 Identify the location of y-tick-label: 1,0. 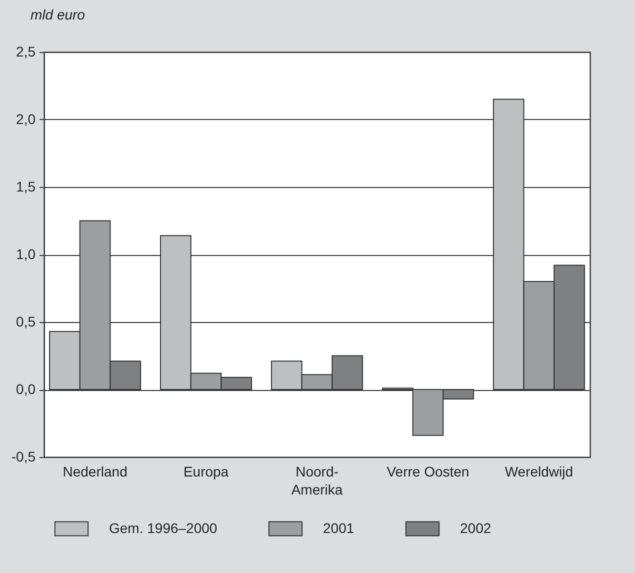
(26, 254).